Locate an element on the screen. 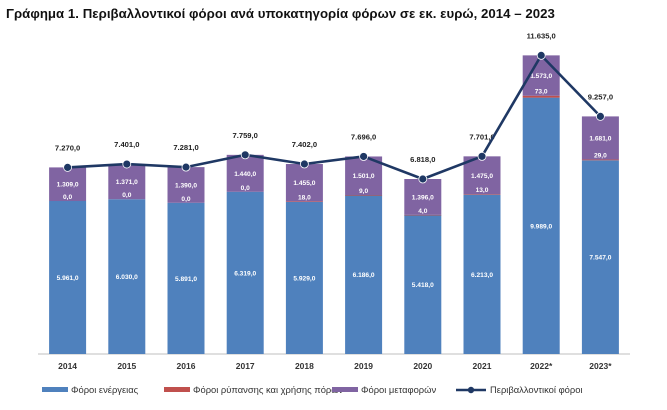  data-label: 6.030,0 is located at coordinates (127, 277).